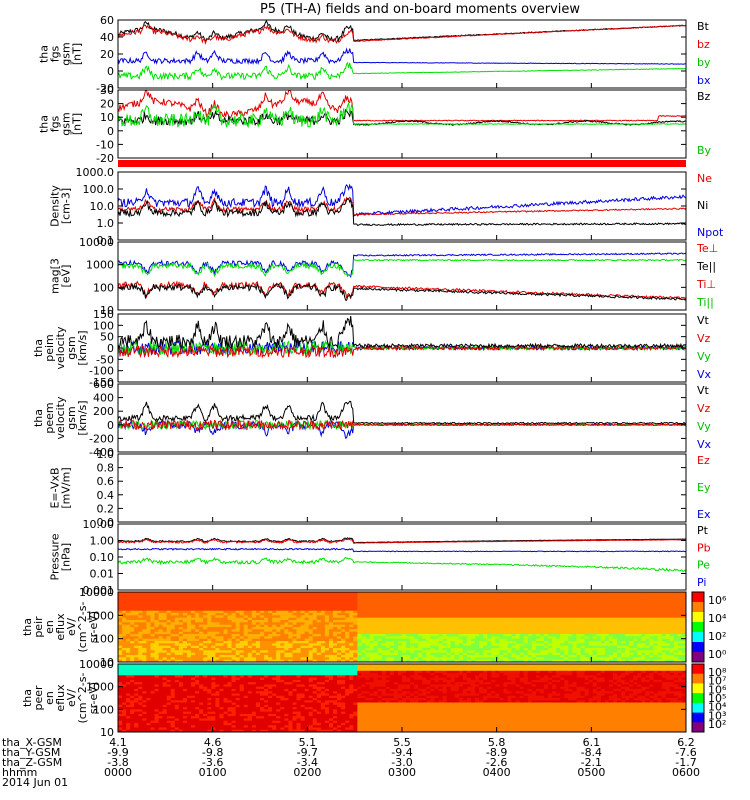  I want to click on series-bz, so click(402, 34).